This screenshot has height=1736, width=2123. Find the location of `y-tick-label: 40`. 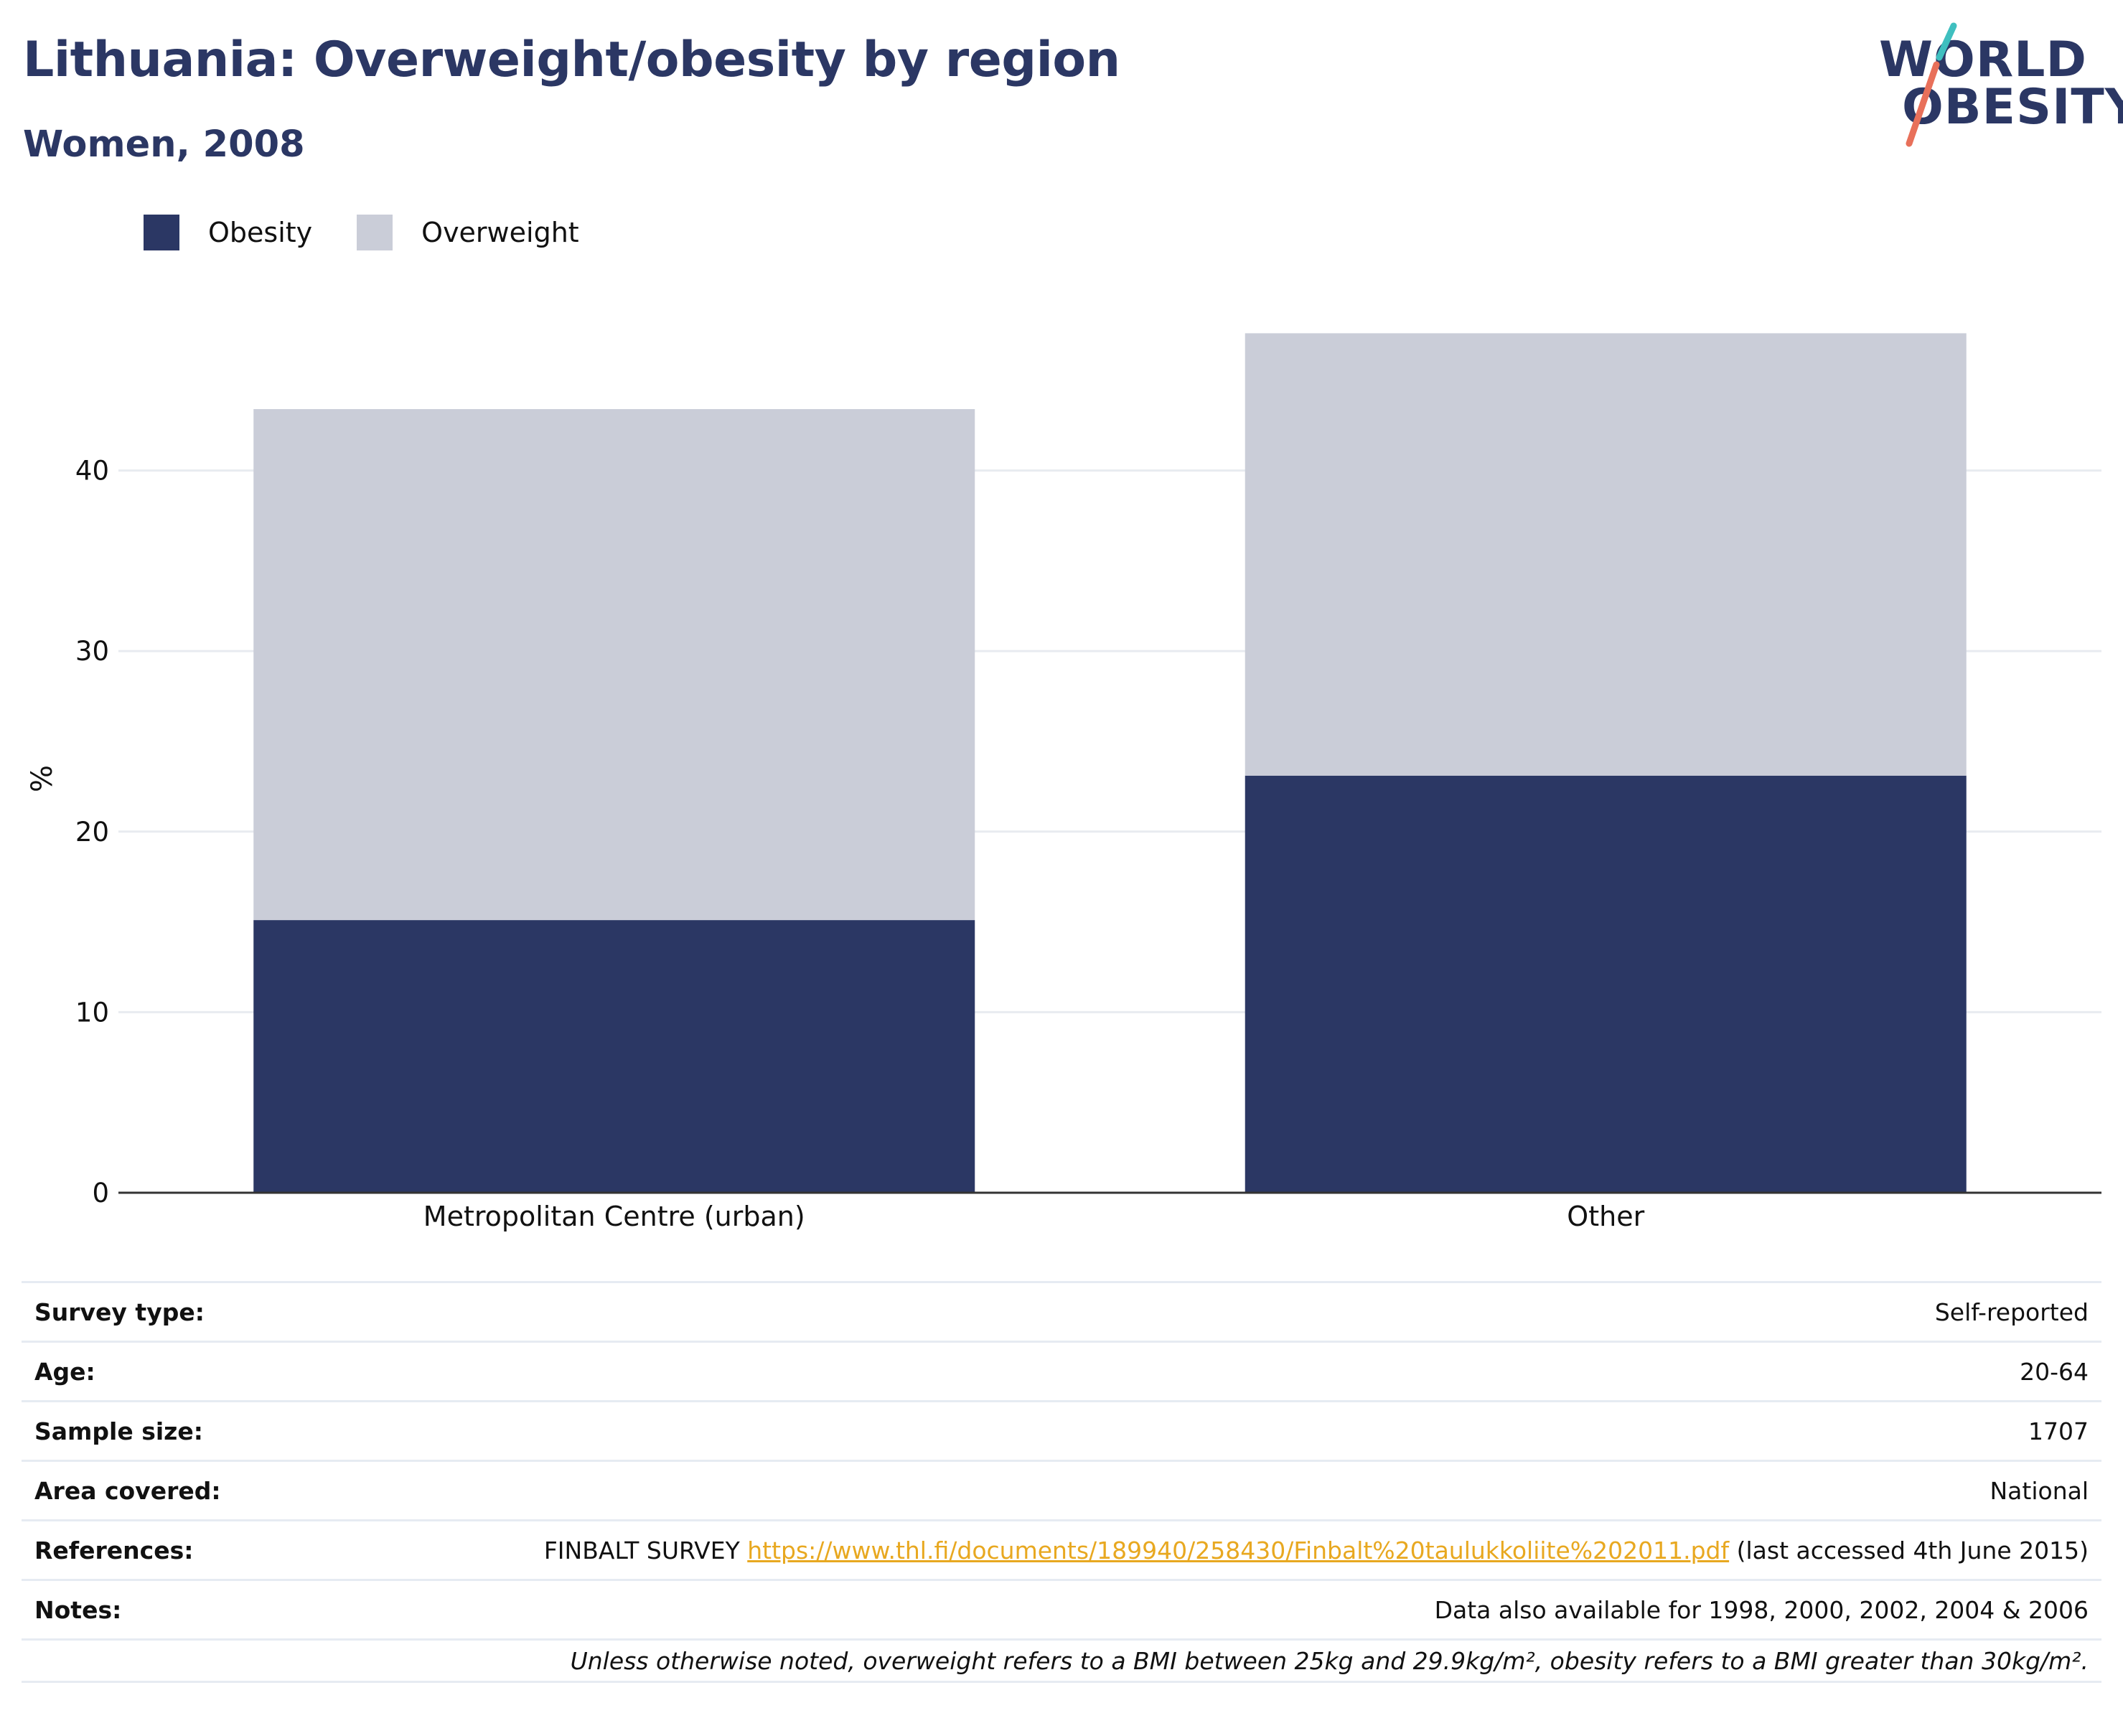

y-tick-label: 40 is located at coordinates (92, 471).